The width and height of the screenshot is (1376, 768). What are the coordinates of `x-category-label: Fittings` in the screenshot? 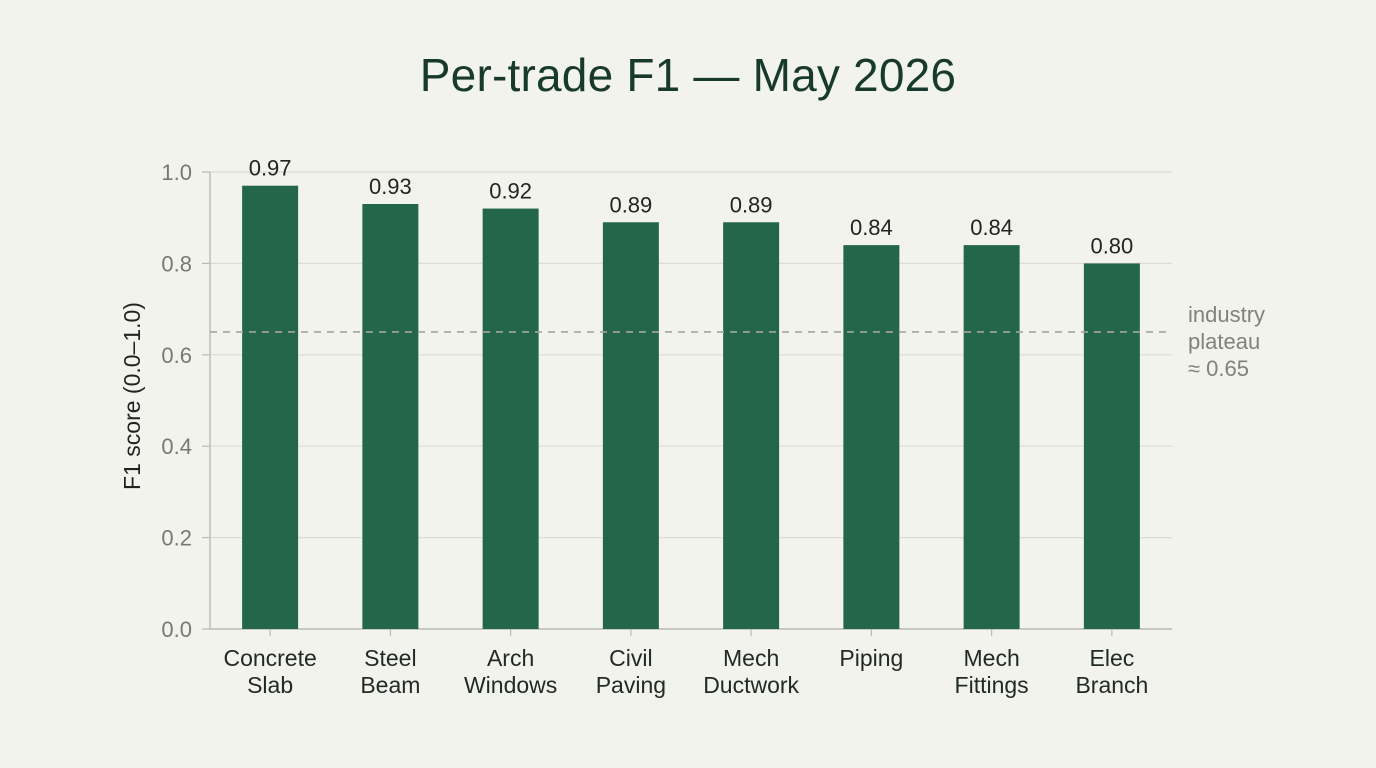 It's located at (992, 685).